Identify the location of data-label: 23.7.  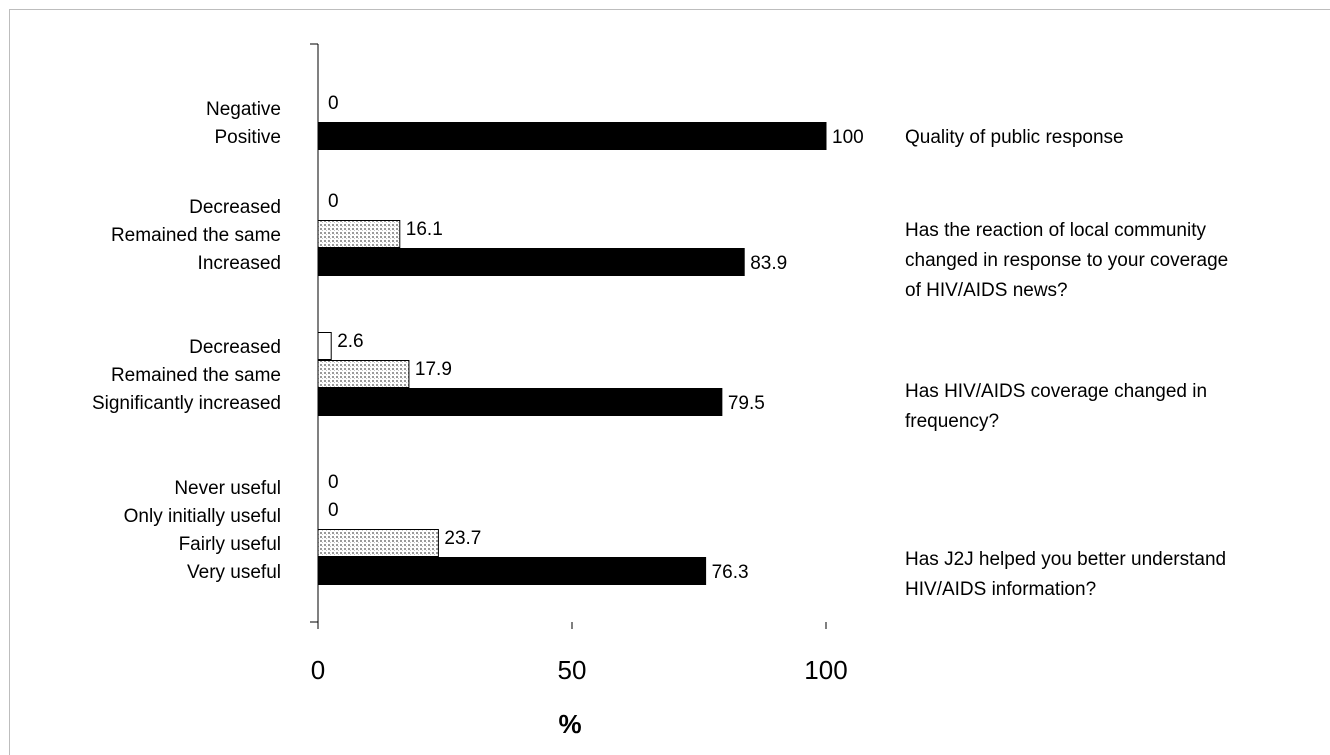
(462, 538).